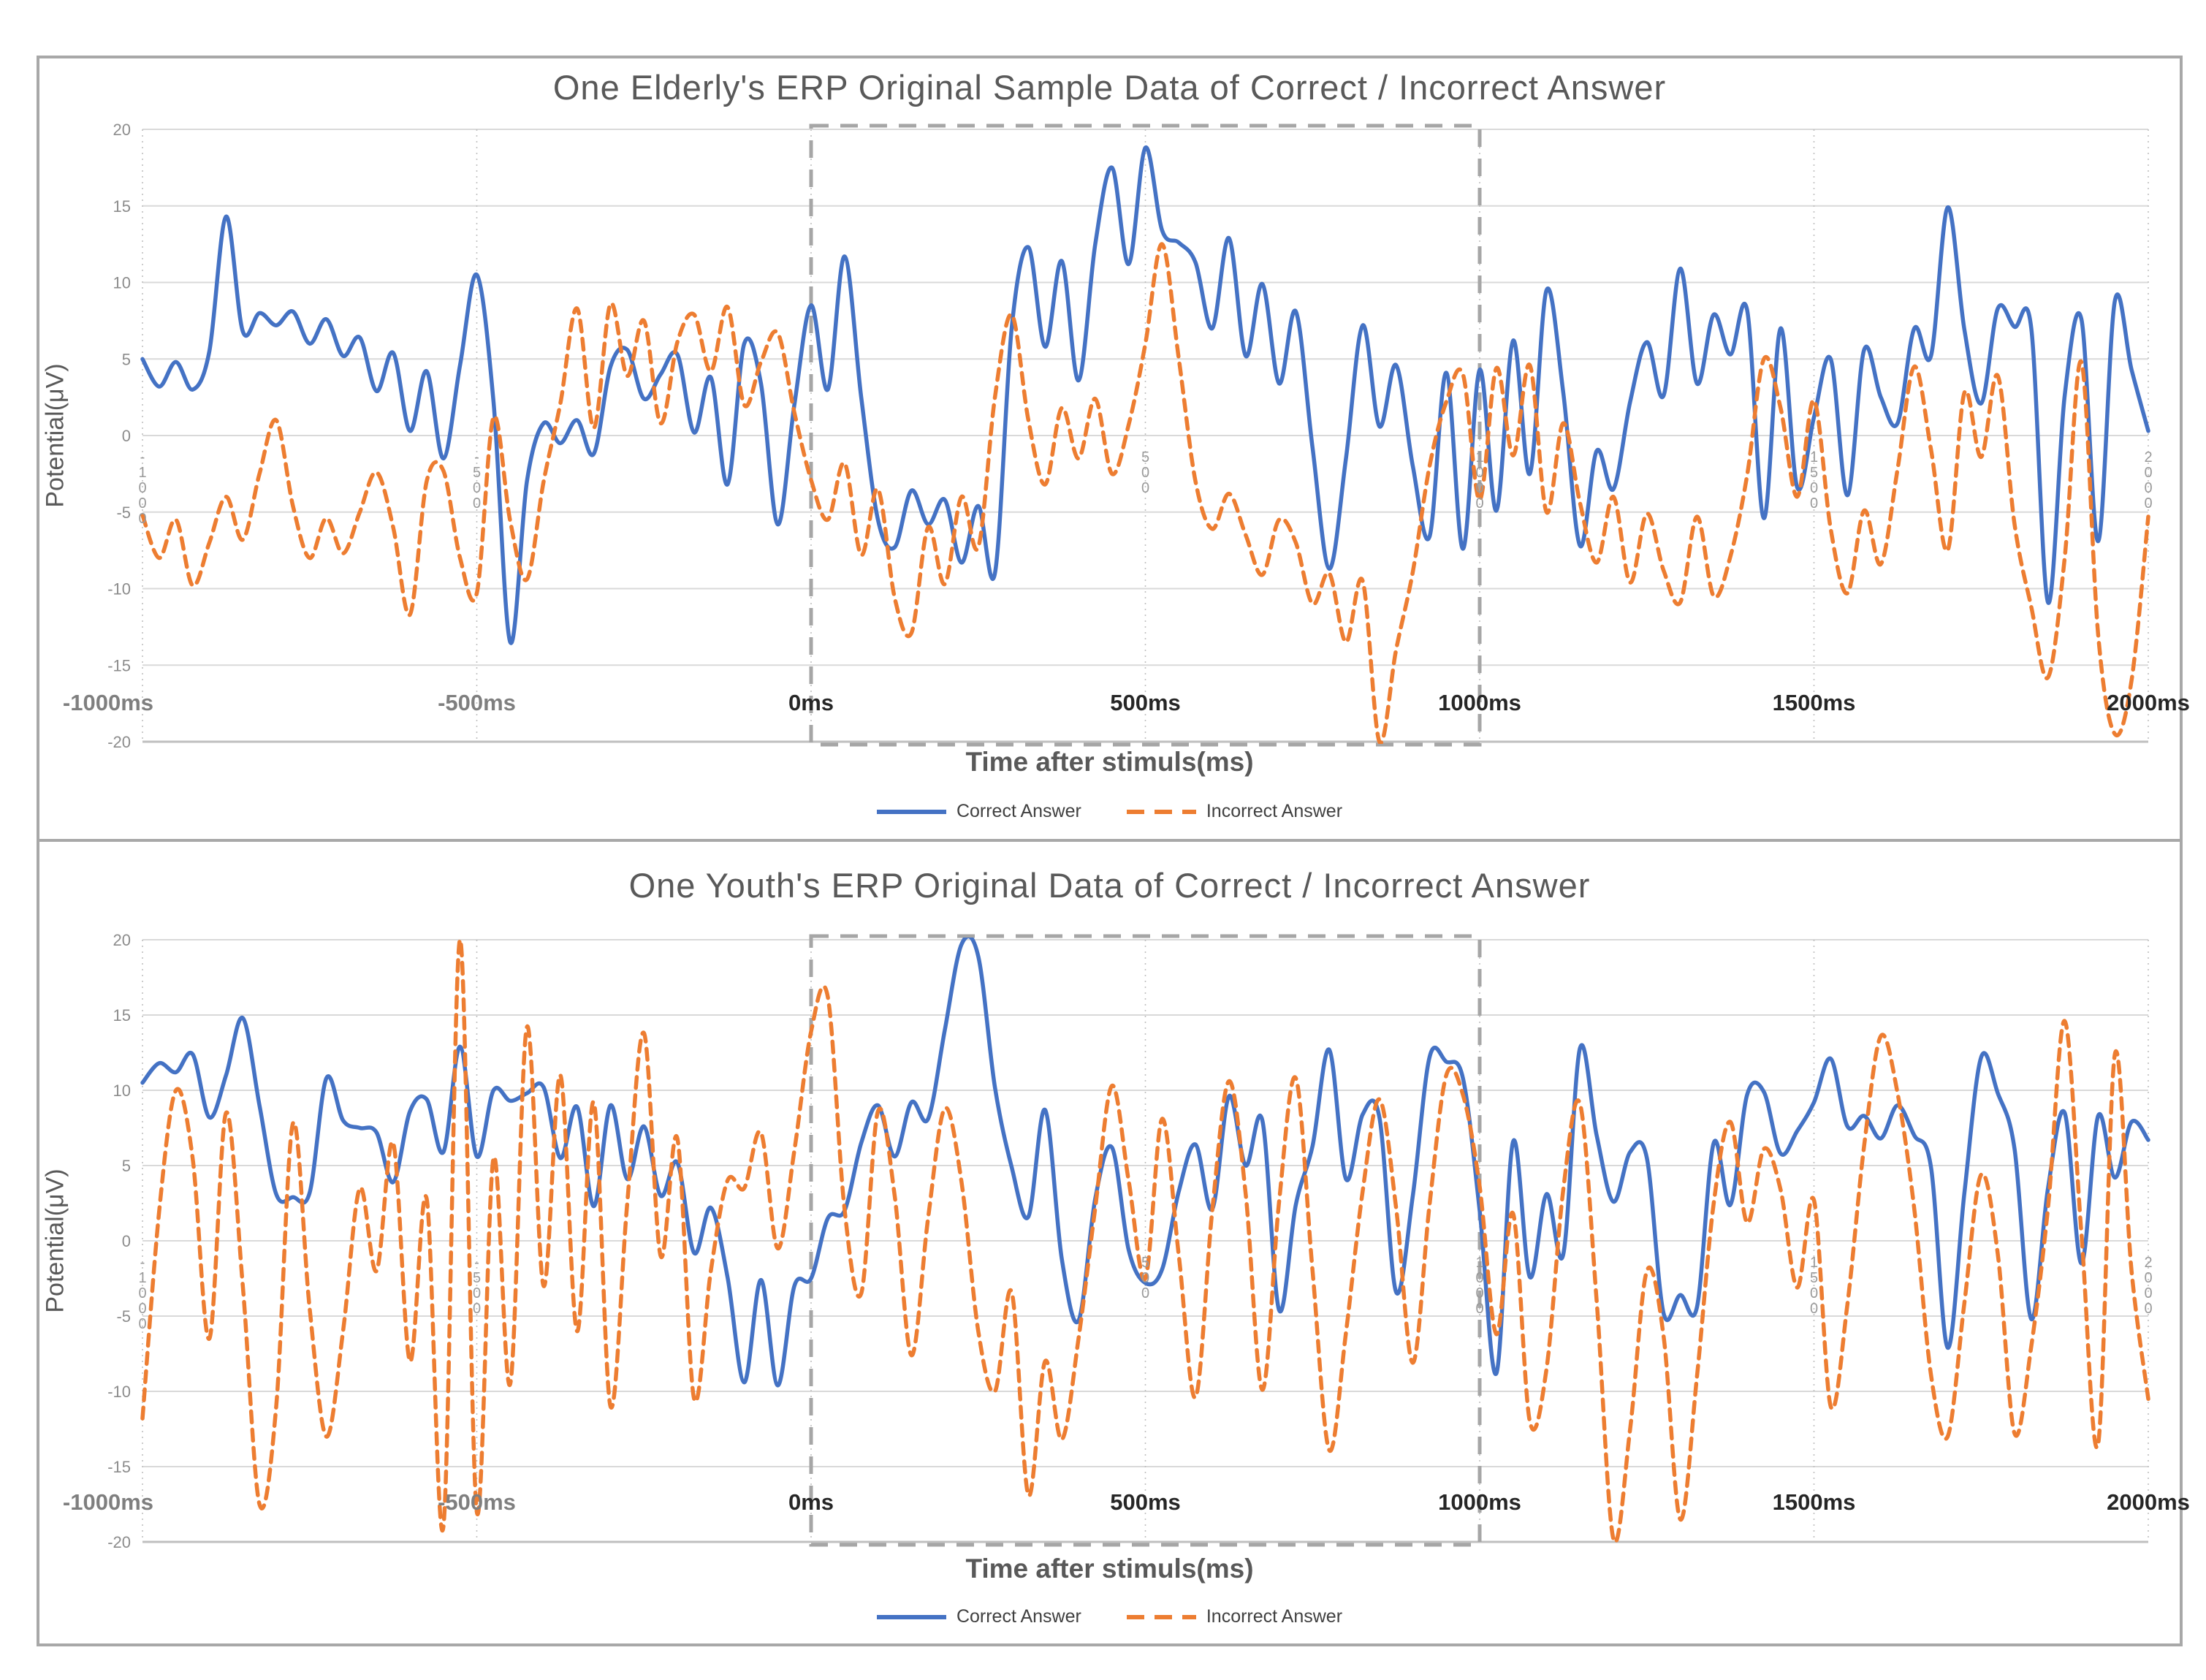  What do you see at coordinates (1110, 811) in the screenshot?
I see `elderly-legend: Correct Answer Incorrect Answer` at bounding box center [1110, 811].